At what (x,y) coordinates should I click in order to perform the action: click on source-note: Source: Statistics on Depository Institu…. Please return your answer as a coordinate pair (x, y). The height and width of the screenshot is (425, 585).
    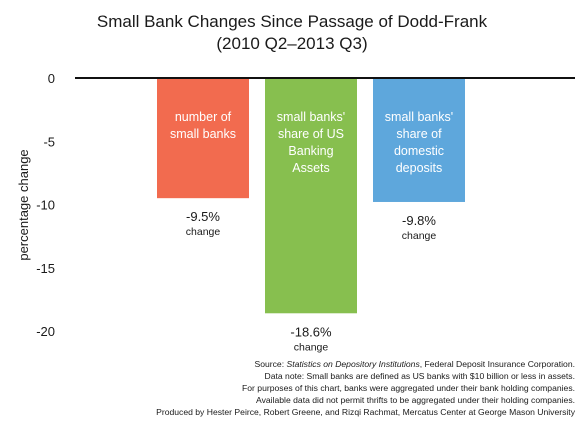
    Looking at the image, I should click on (414, 364).